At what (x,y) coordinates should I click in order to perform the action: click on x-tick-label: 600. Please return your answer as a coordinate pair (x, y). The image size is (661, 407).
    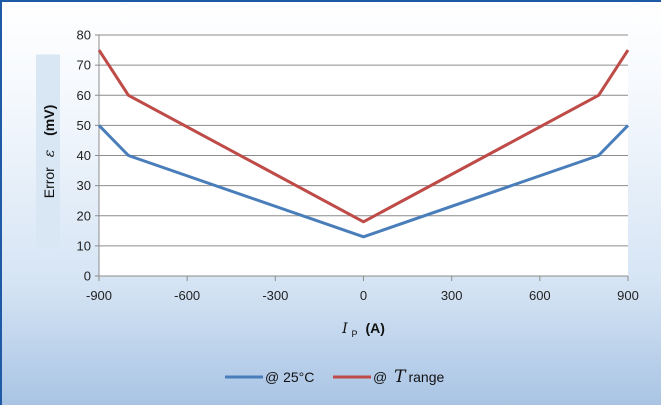
    Looking at the image, I should click on (540, 295).